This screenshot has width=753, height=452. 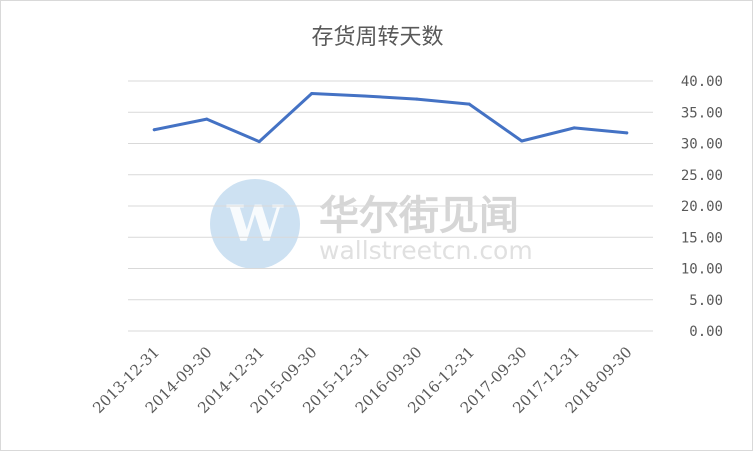 What do you see at coordinates (702, 82) in the screenshot?
I see `y-tick-label: 40.00` at bounding box center [702, 82].